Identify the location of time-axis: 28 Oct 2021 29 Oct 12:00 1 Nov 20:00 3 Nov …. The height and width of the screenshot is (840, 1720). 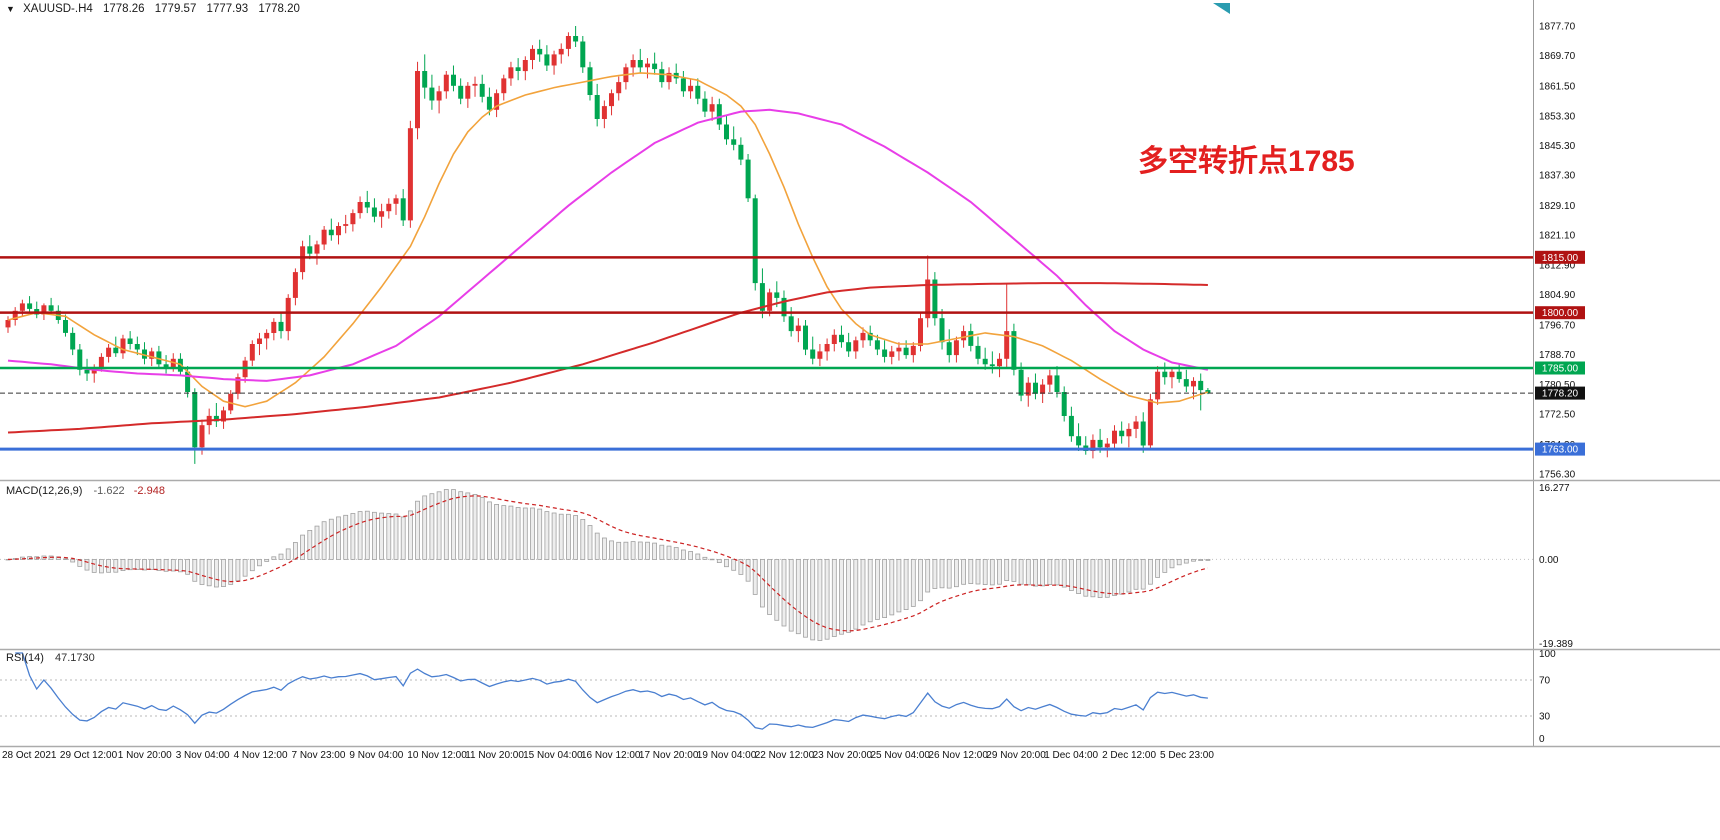
(608, 755).